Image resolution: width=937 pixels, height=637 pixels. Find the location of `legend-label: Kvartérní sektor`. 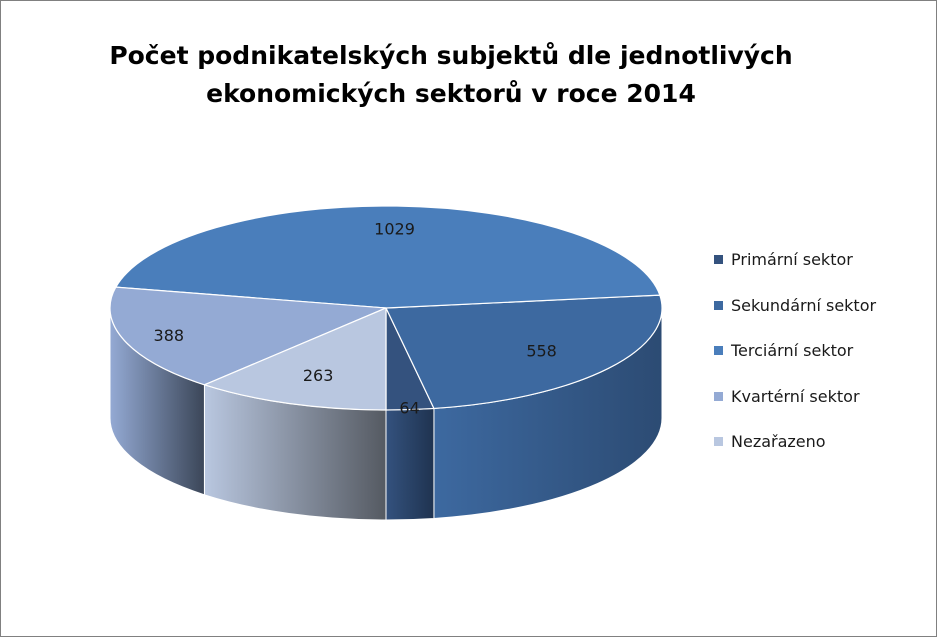

legend-label: Kvartérní sektor is located at coordinates (795, 396).